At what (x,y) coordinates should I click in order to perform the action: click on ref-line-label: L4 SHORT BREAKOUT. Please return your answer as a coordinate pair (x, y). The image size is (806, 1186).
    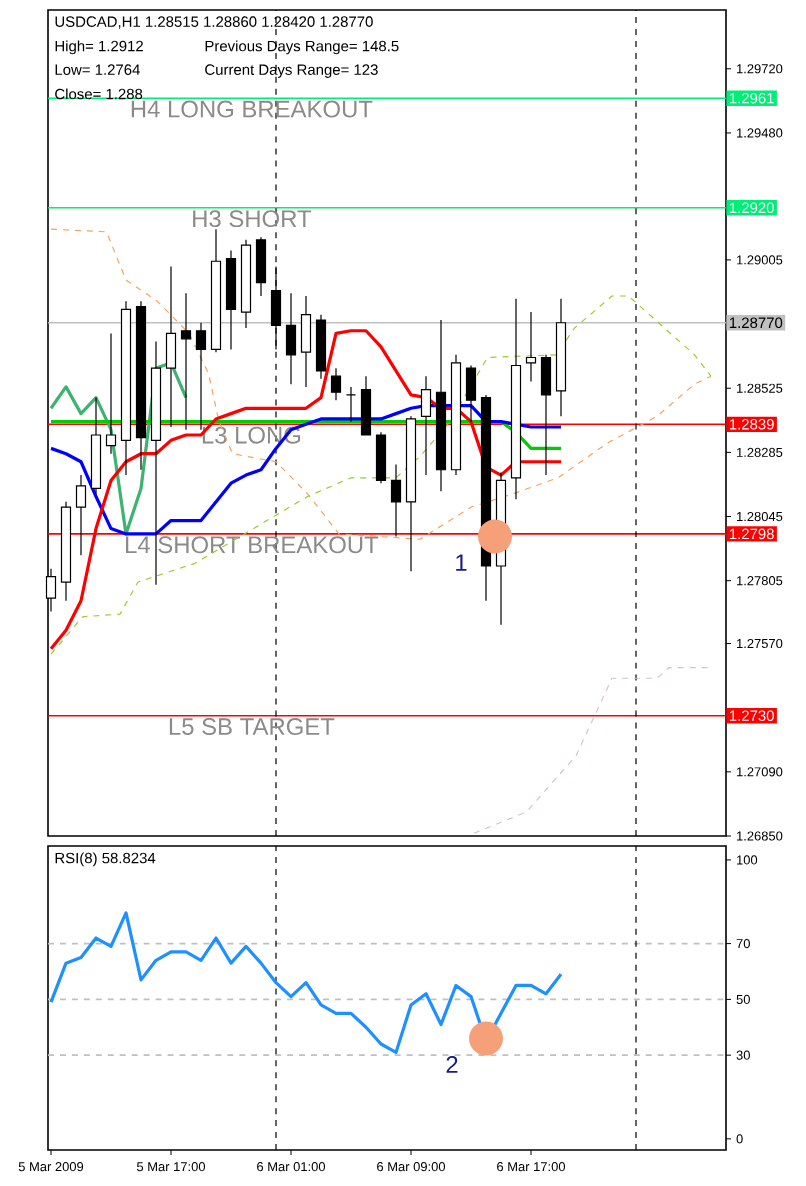
    Looking at the image, I should click on (252, 545).